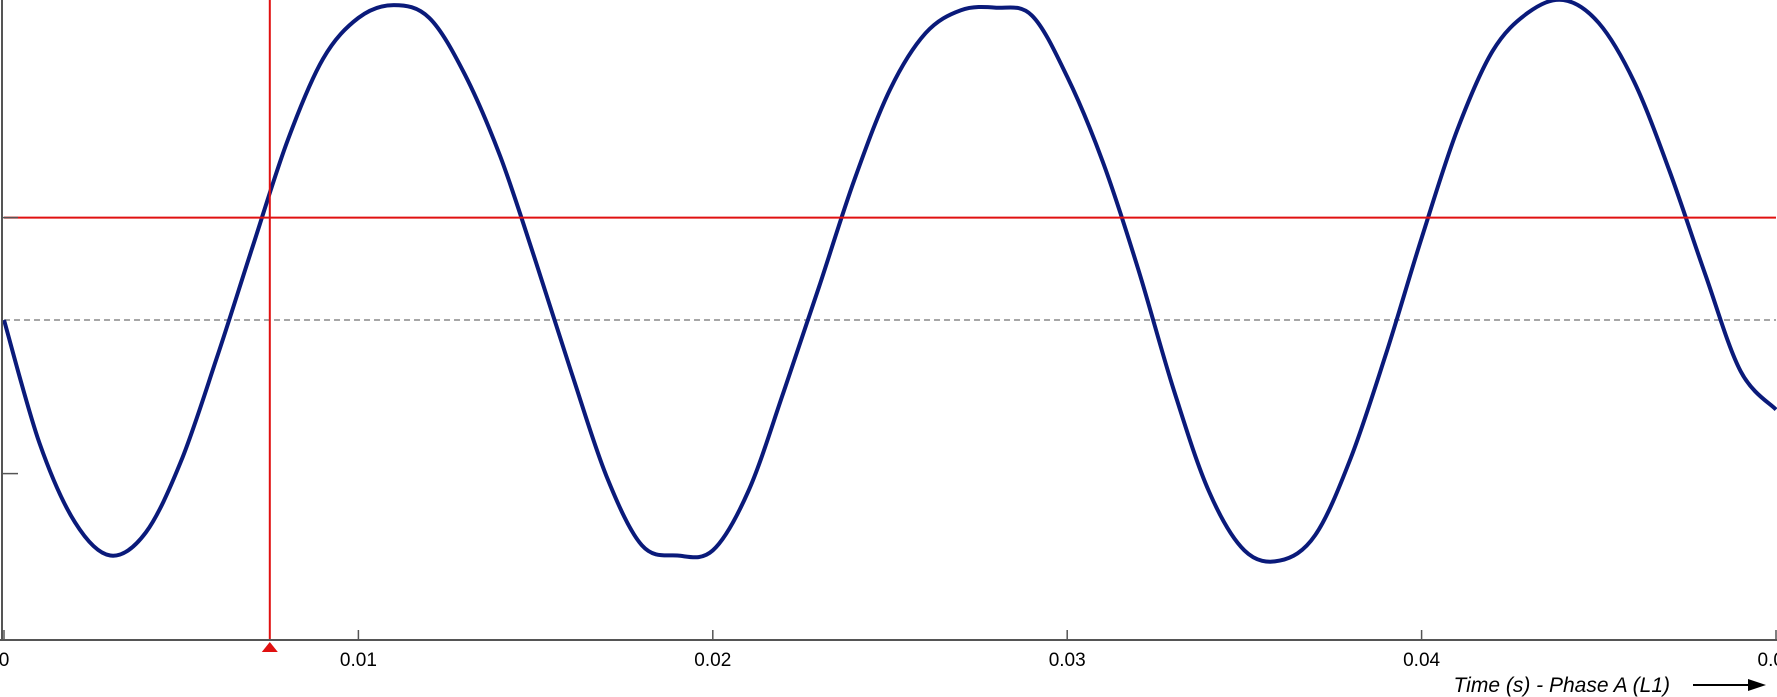 This screenshot has height=697, width=1777. What do you see at coordinates (712, 660) in the screenshot?
I see `x-tick-label-2: 0.02` at bounding box center [712, 660].